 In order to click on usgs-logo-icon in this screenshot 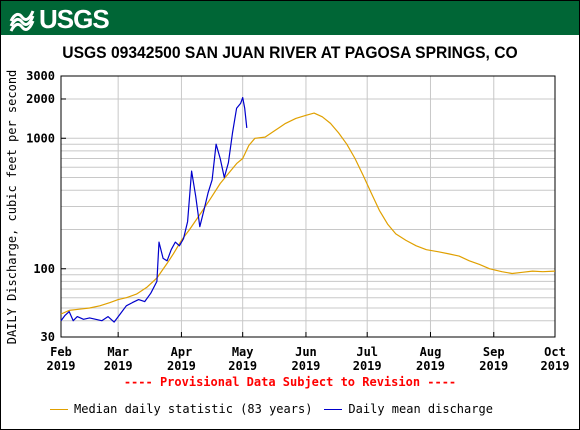, I will do `click(22, 21)`.